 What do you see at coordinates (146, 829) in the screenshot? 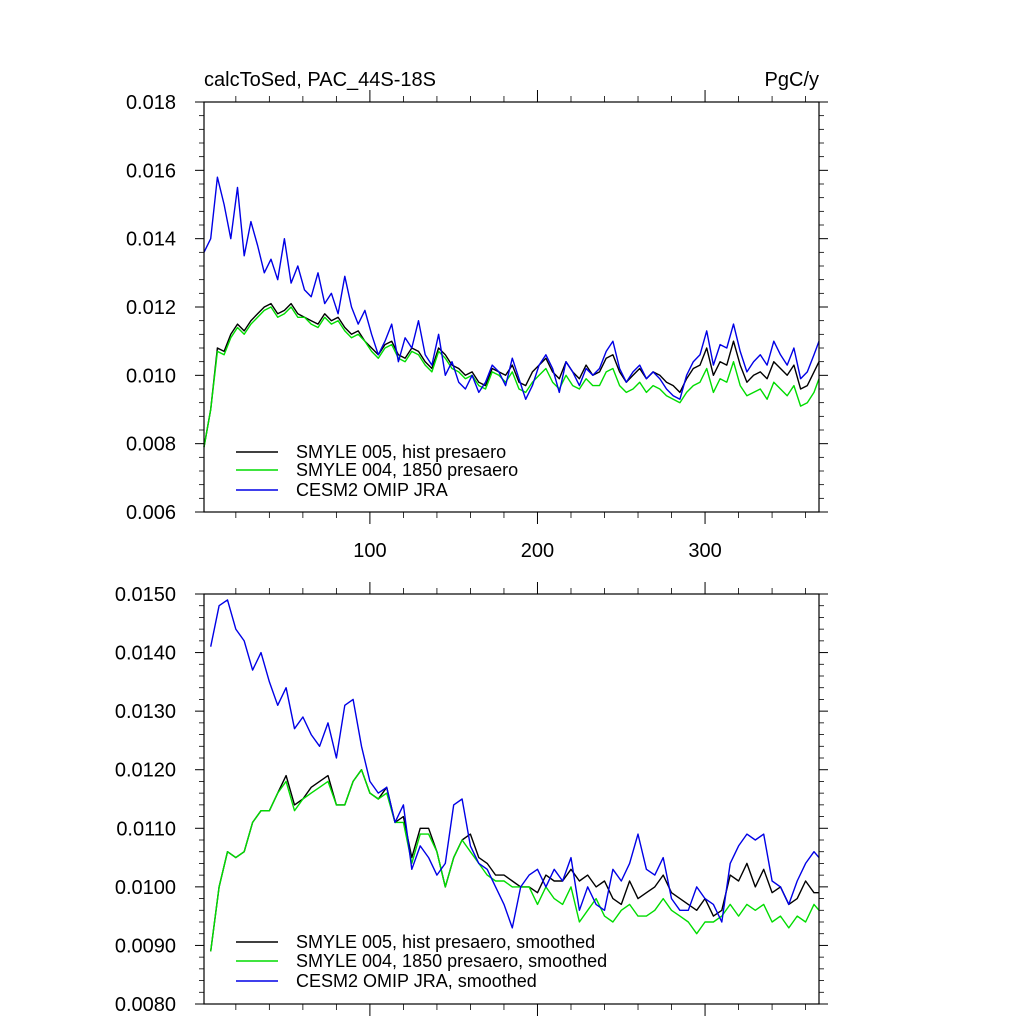
I see `bottom-ytick-label: 0.0110` at bounding box center [146, 829].